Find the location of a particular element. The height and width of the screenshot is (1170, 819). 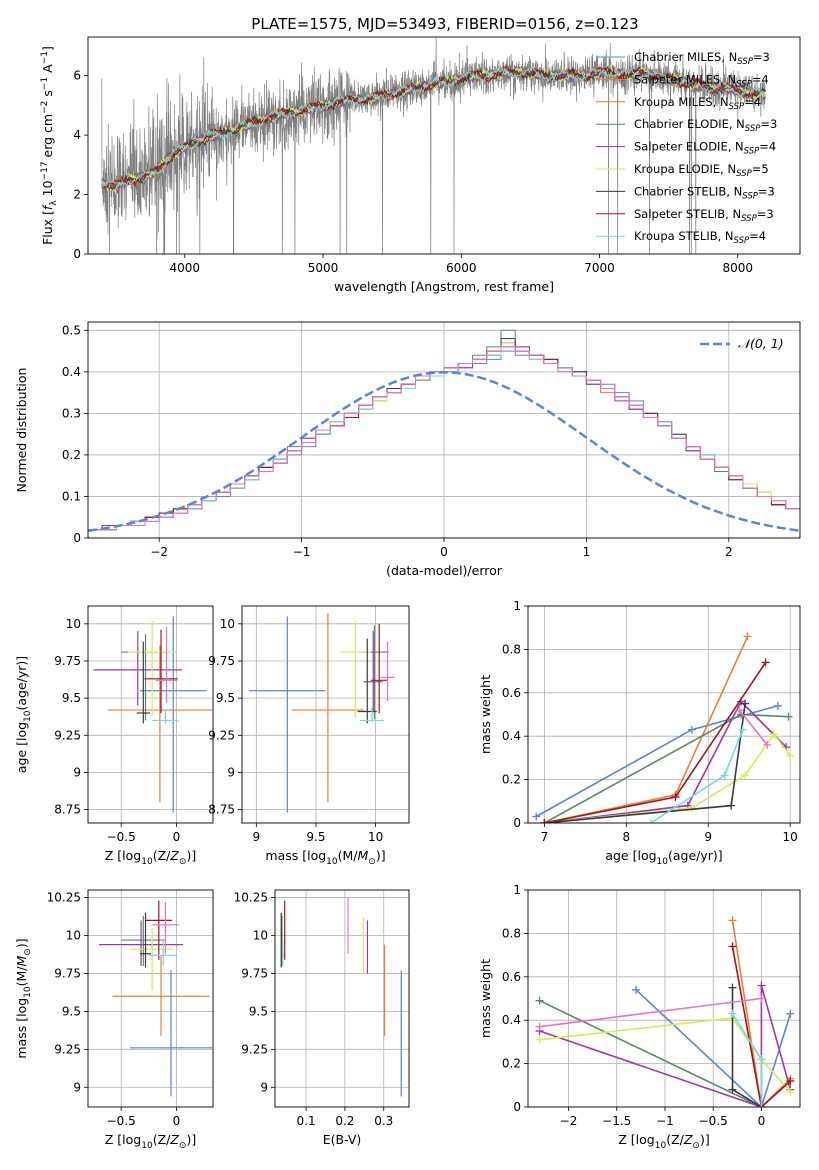

x-axis-label: mass [log10​(M/M⊙​)] is located at coordinates (325, 857).